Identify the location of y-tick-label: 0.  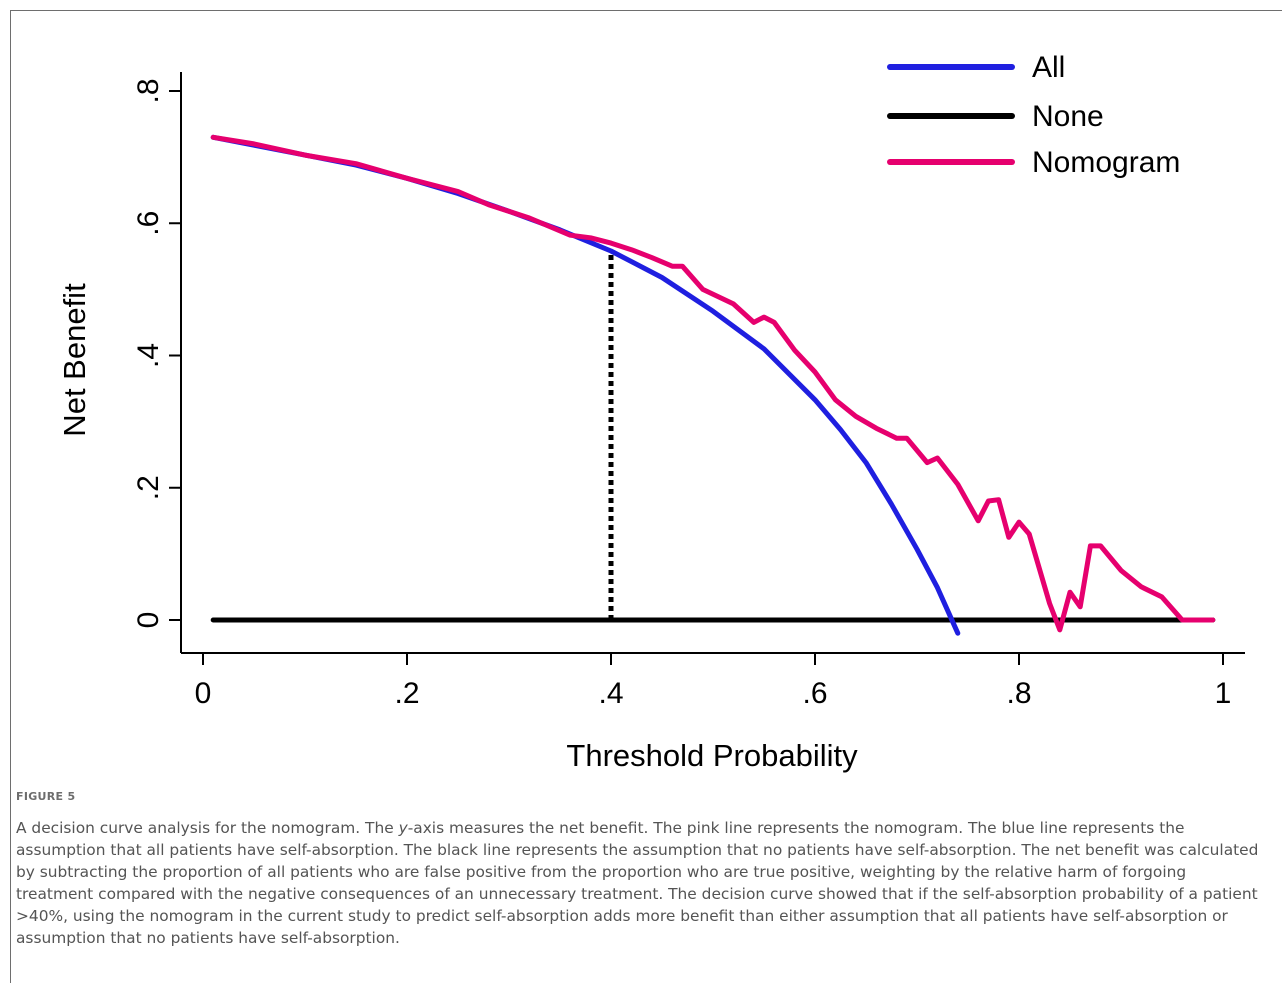
(148, 620).